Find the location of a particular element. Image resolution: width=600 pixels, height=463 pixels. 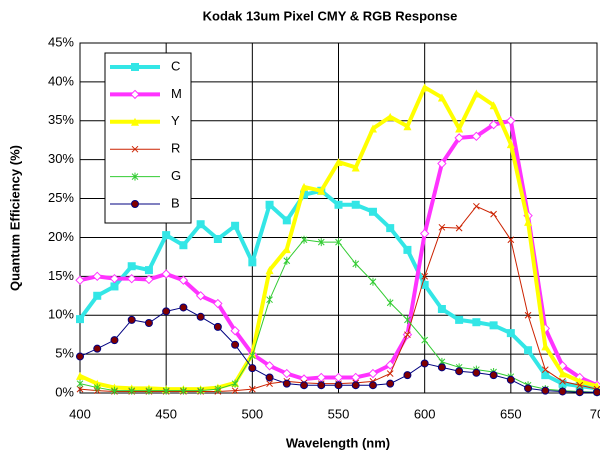

y-tick-label: 10% is located at coordinates (61, 314).